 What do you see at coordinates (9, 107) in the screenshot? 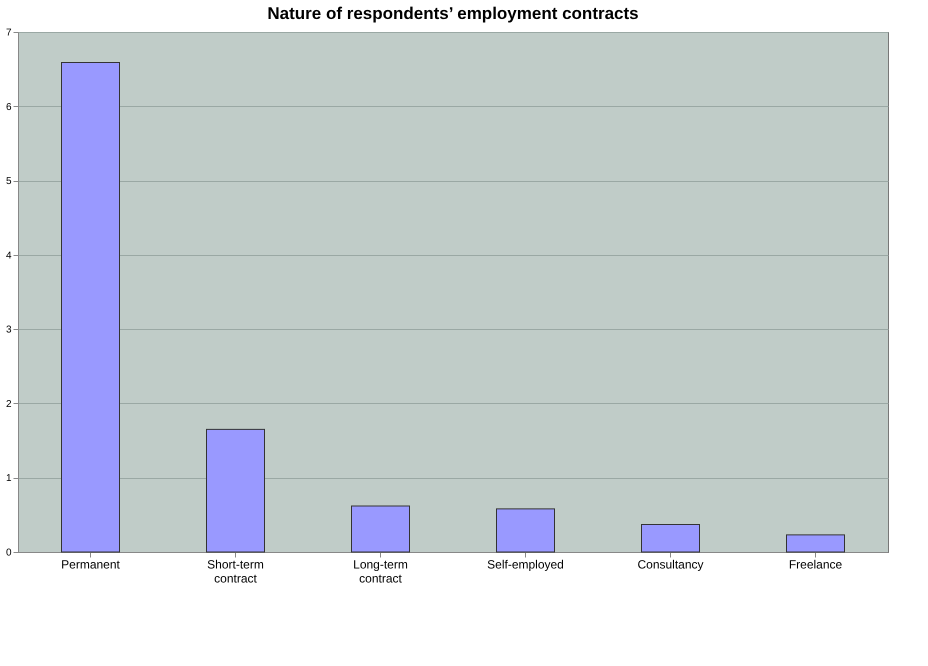
I see `y-tick-label: 6` at bounding box center [9, 107].